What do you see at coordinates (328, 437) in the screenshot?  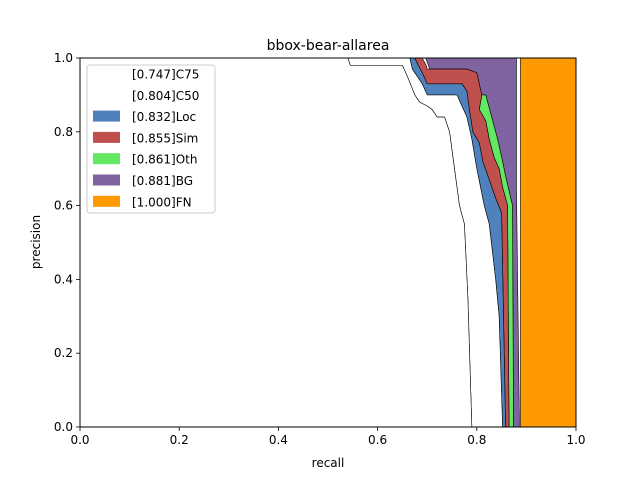 I see `x-axis-ticks: 0.0 0.2 0.4 0.6 0.8 1.0` at bounding box center [328, 437].